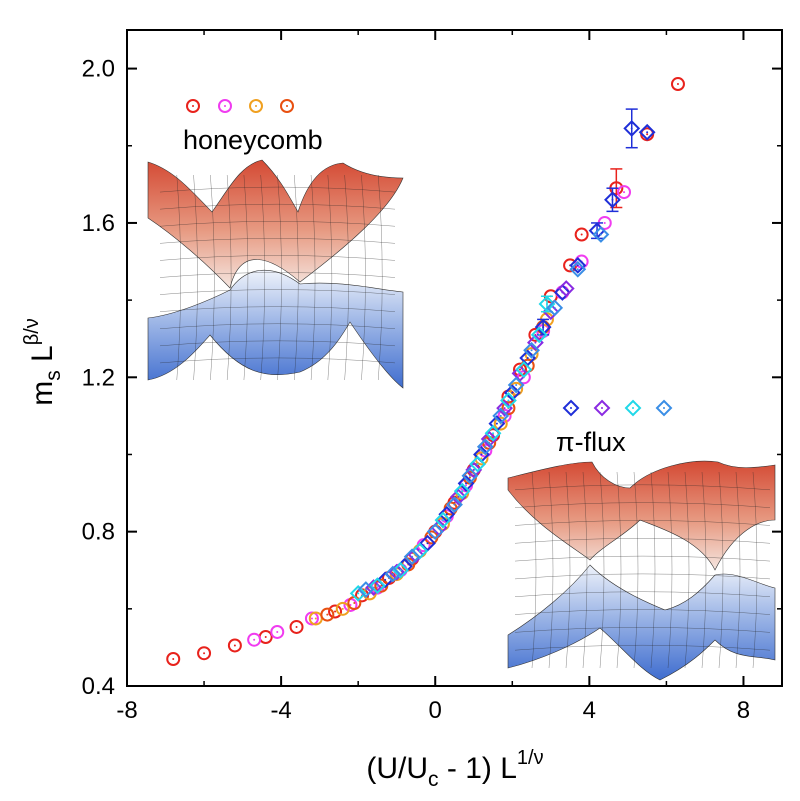 This screenshot has width=800, height=801. I want to click on piflux-lower-band, so click(641, 622).